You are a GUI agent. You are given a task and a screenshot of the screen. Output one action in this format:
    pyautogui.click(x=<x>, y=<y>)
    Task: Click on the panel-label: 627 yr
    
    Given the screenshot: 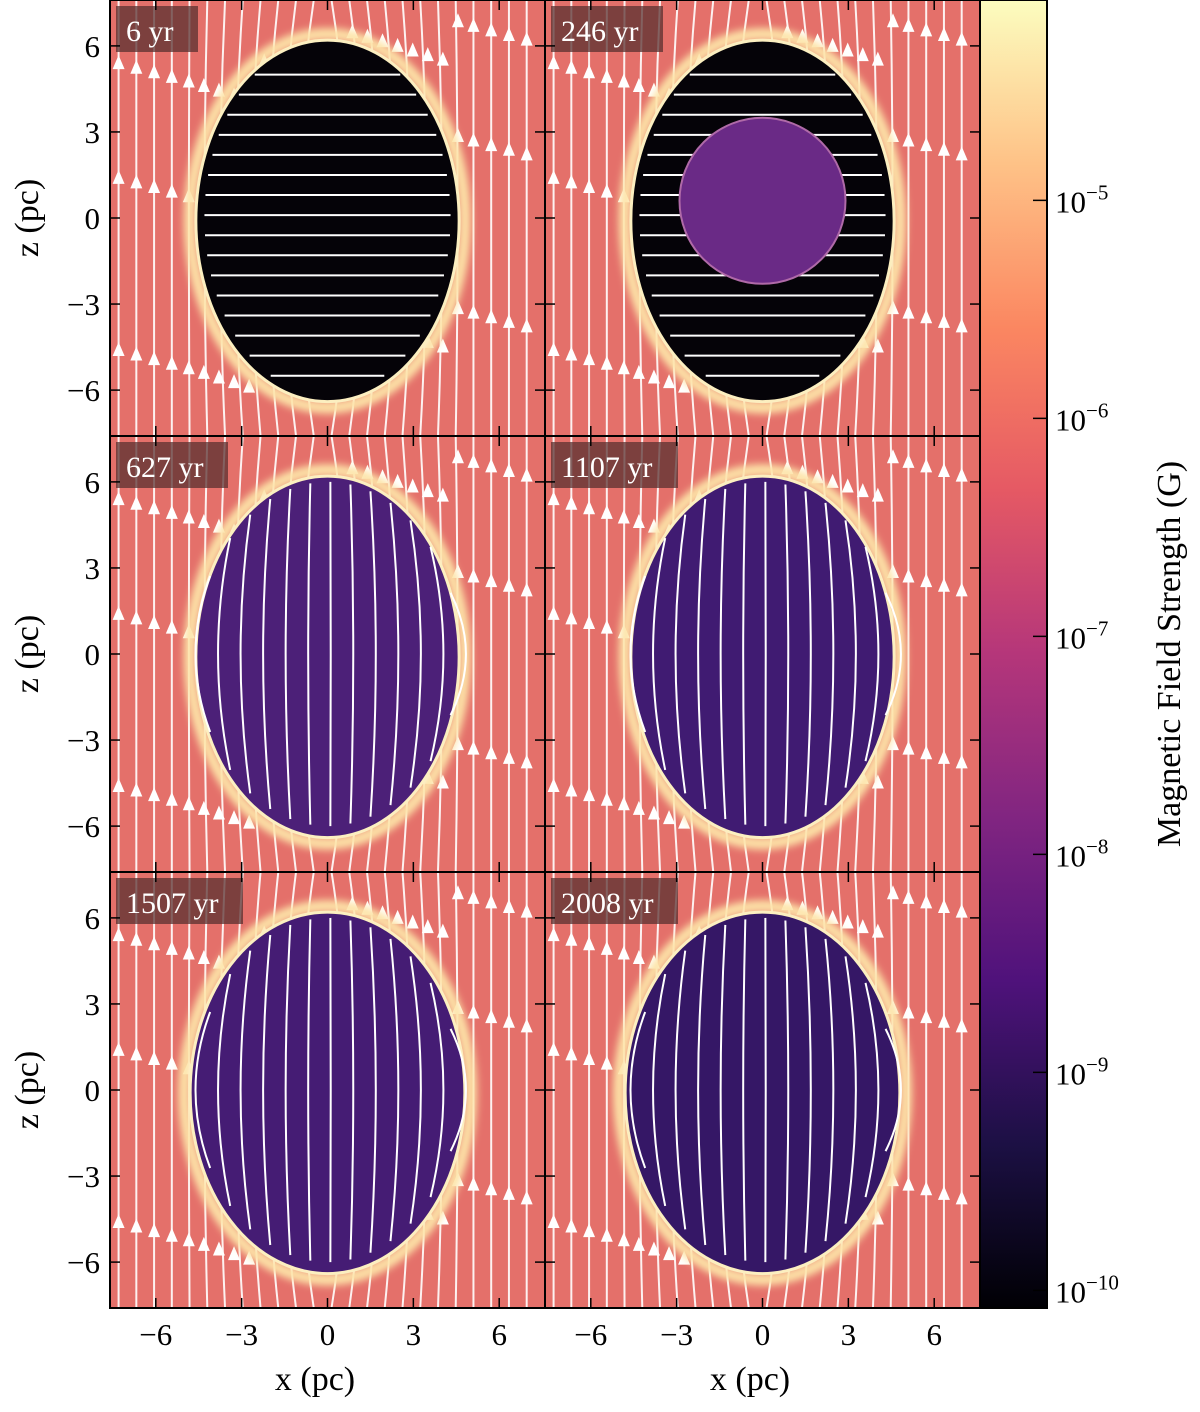 What is the action you would take?
    pyautogui.click(x=165, y=467)
    